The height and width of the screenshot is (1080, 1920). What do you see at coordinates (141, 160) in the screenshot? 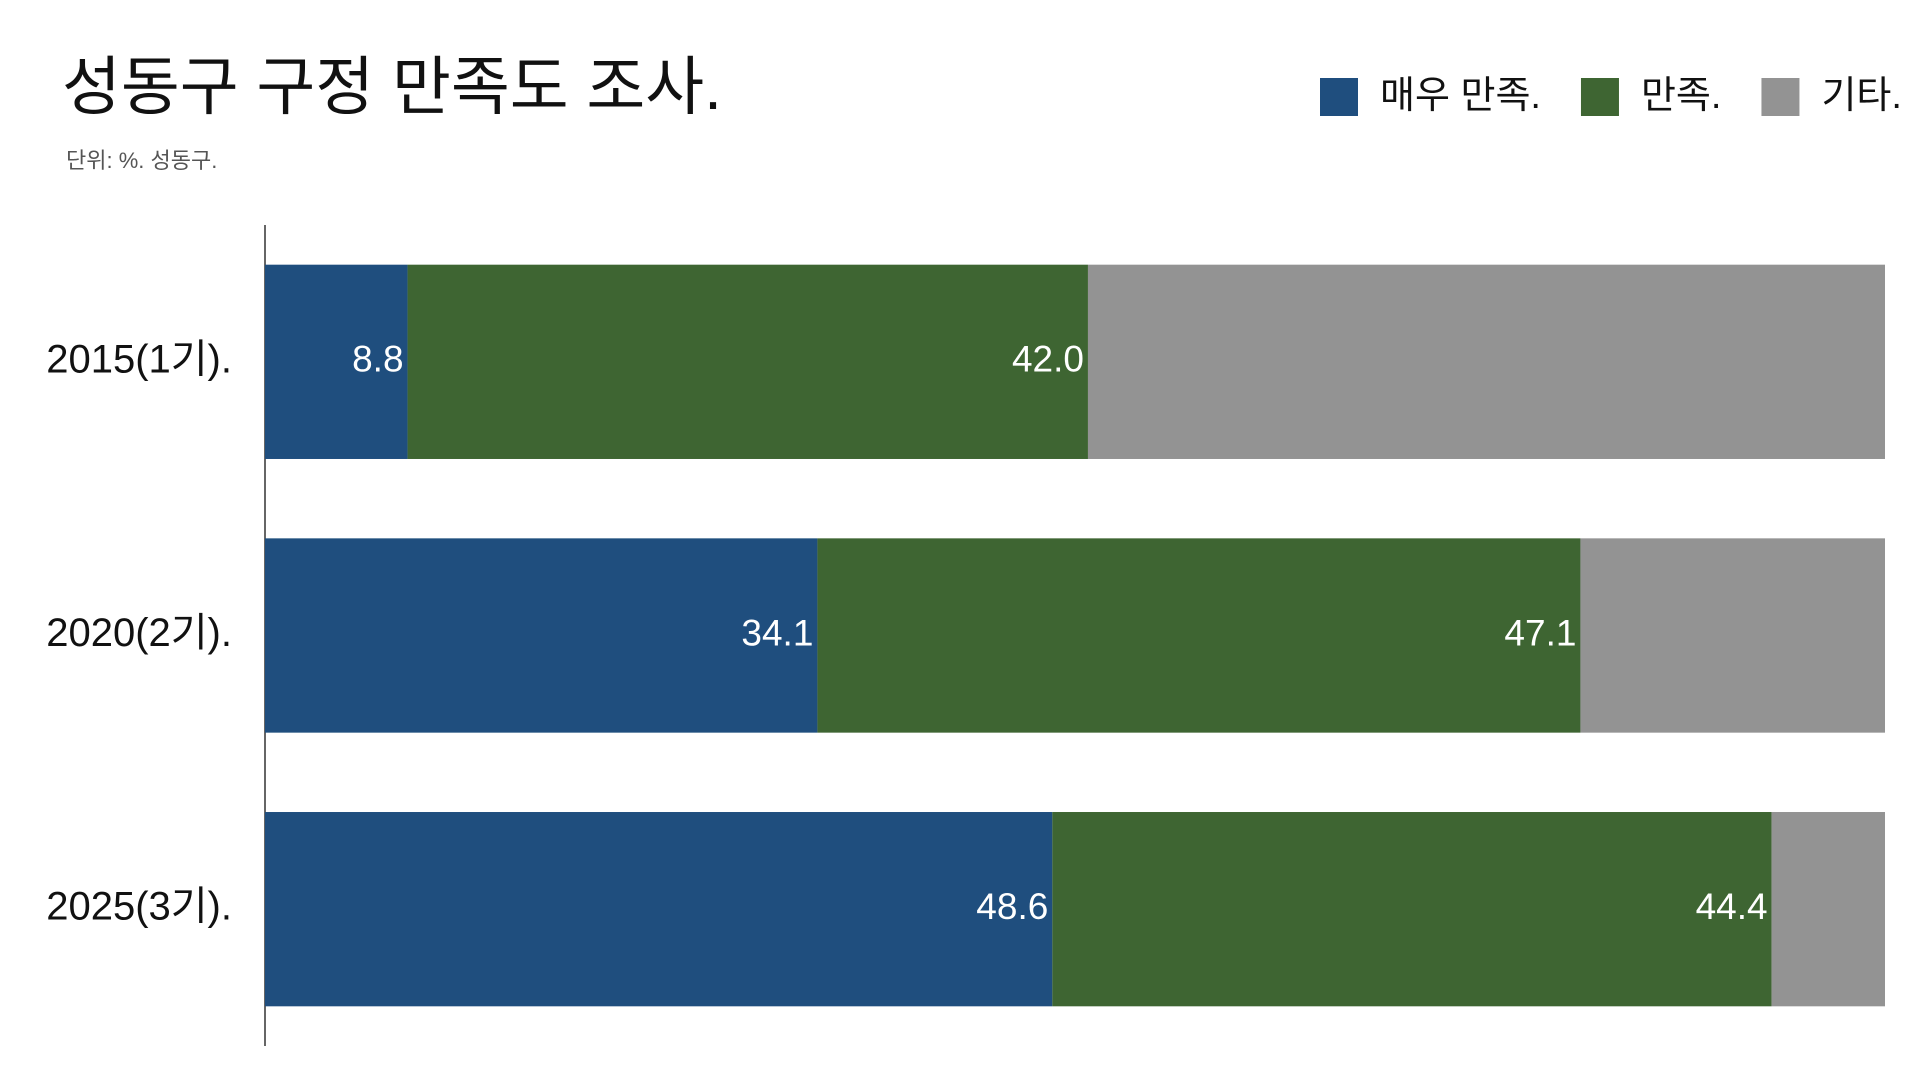
I see `chart-subtitle: 단위: %. 성동구.` at bounding box center [141, 160].